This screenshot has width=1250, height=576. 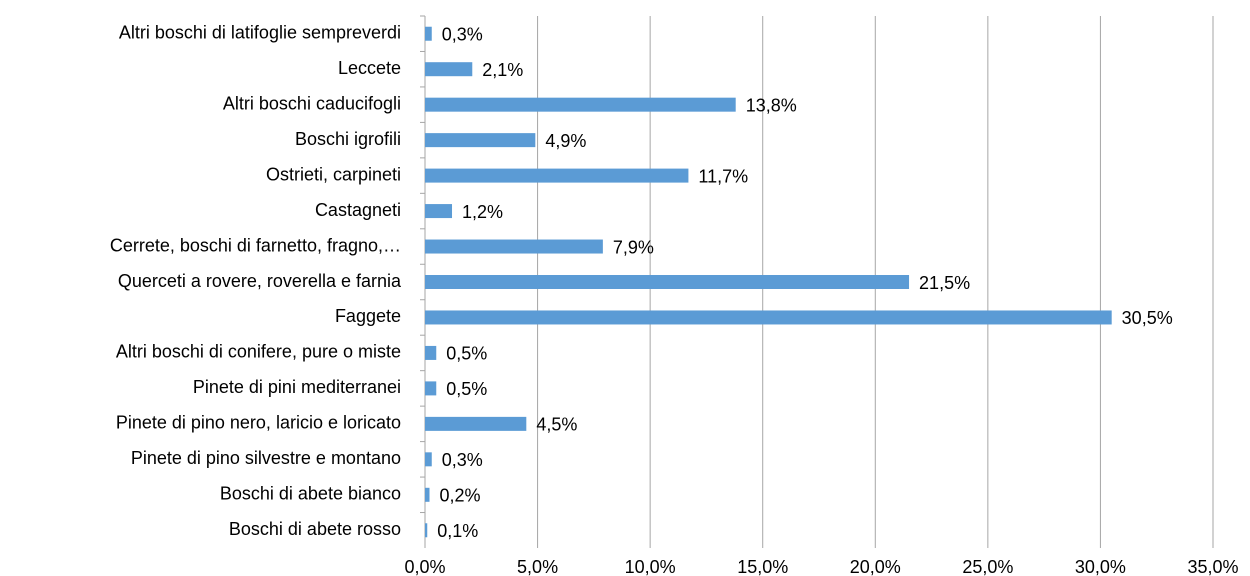 What do you see at coordinates (944, 283) in the screenshot?
I see `value-label: 21,5%` at bounding box center [944, 283].